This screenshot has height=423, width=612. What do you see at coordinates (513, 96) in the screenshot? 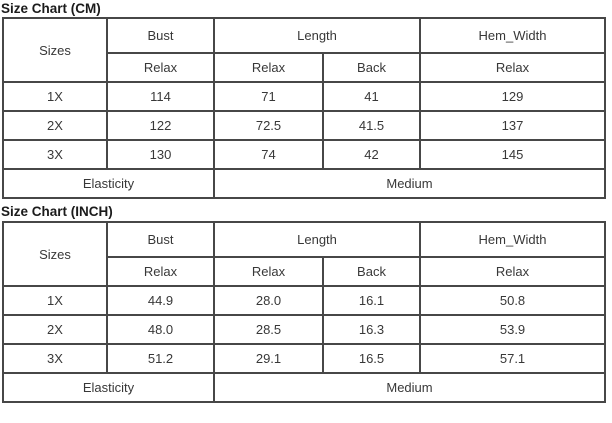
I see `value-cell-hem: 129` at bounding box center [513, 96].